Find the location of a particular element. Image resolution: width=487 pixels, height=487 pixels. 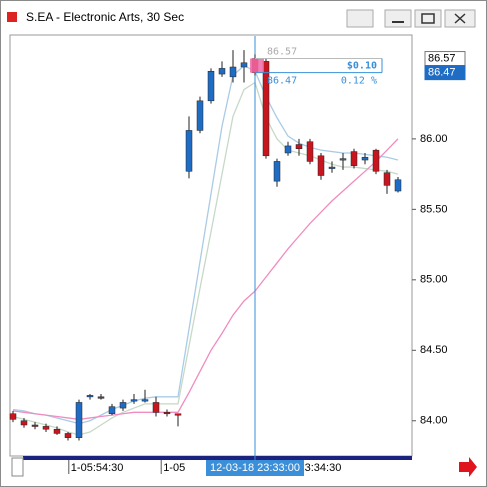

x-tick-label: 1-05 is located at coordinates (174, 468).